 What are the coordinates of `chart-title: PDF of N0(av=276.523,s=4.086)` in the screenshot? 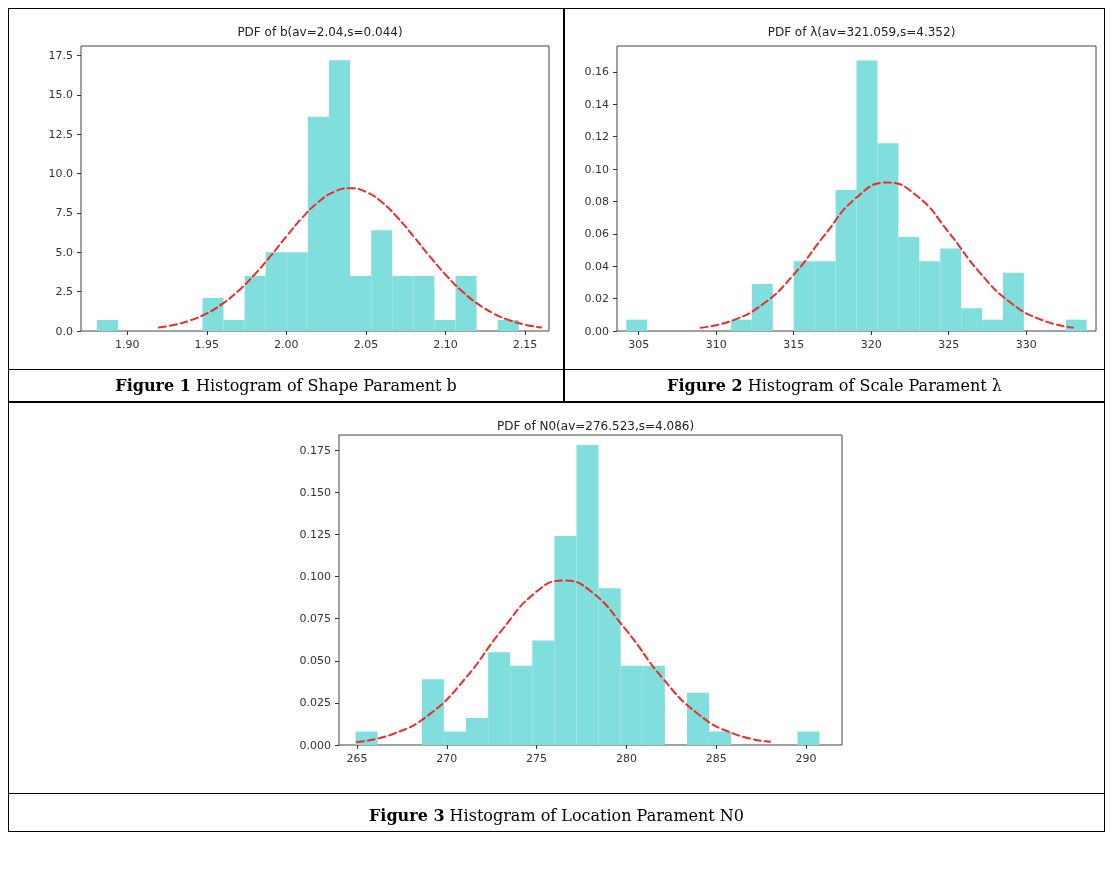 It's located at (595, 426).